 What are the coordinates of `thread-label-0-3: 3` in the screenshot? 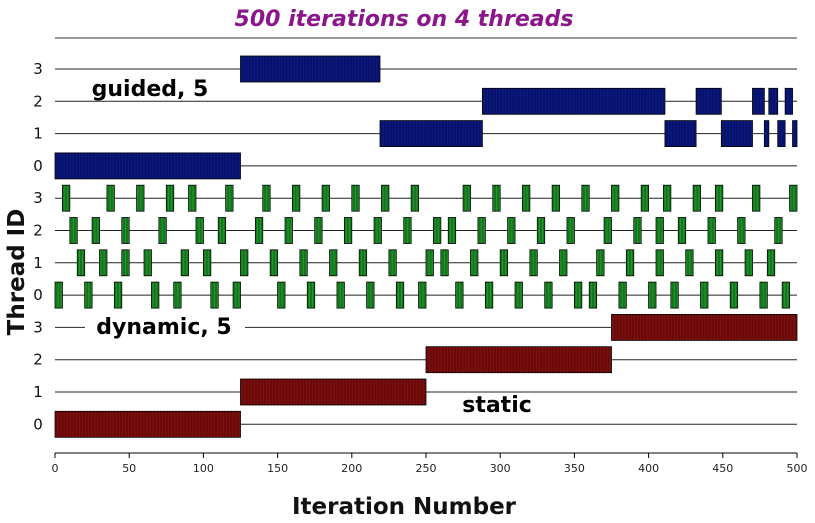 It's located at (38, 69).